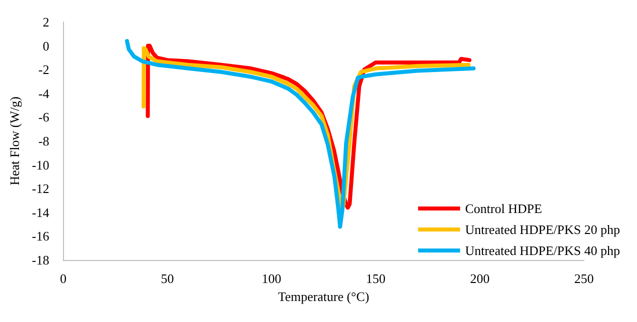 This screenshot has width=637, height=322. Describe the element at coordinates (480, 278) in the screenshot. I see `x-tick-label: 200` at that location.